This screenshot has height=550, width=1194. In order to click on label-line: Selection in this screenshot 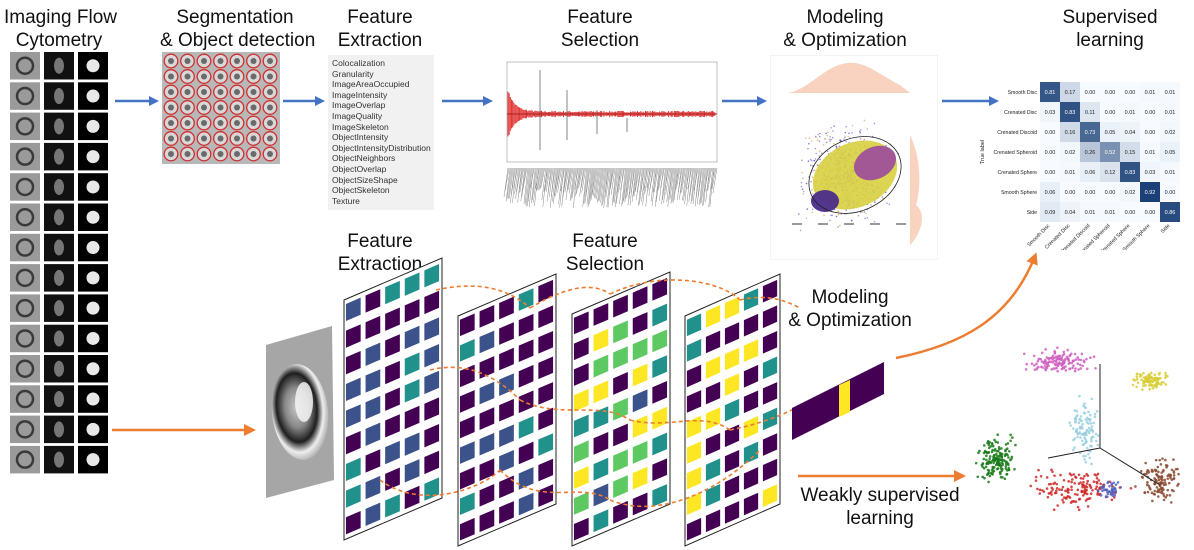, I will do `click(600, 40)`.